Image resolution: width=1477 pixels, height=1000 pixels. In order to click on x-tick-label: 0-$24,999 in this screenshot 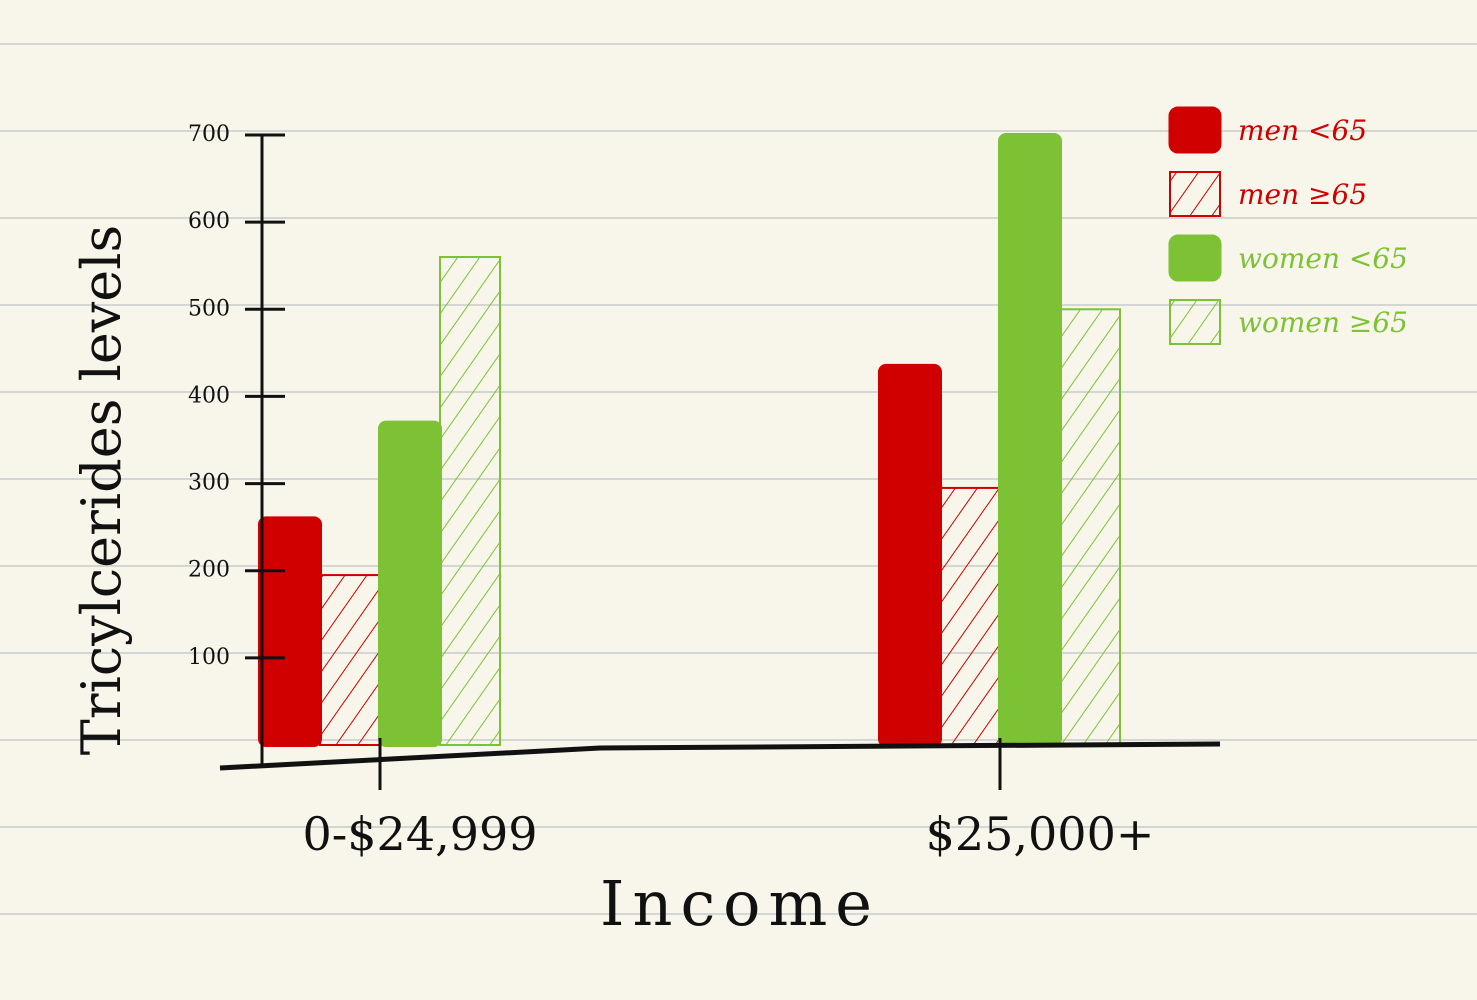, I will do `click(419, 834)`.